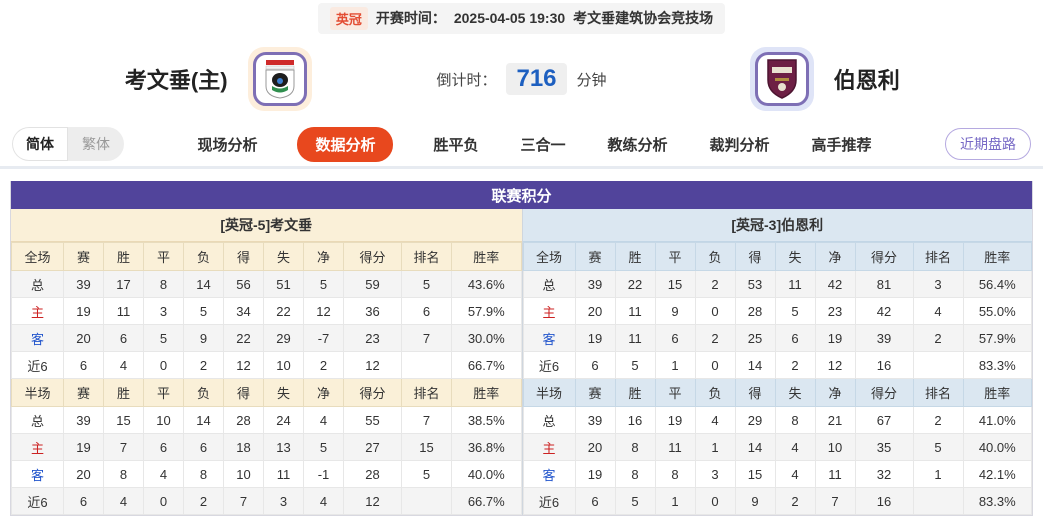  What do you see at coordinates (755, 420) in the screenshot?
I see `stat-cell: 29` at bounding box center [755, 420].